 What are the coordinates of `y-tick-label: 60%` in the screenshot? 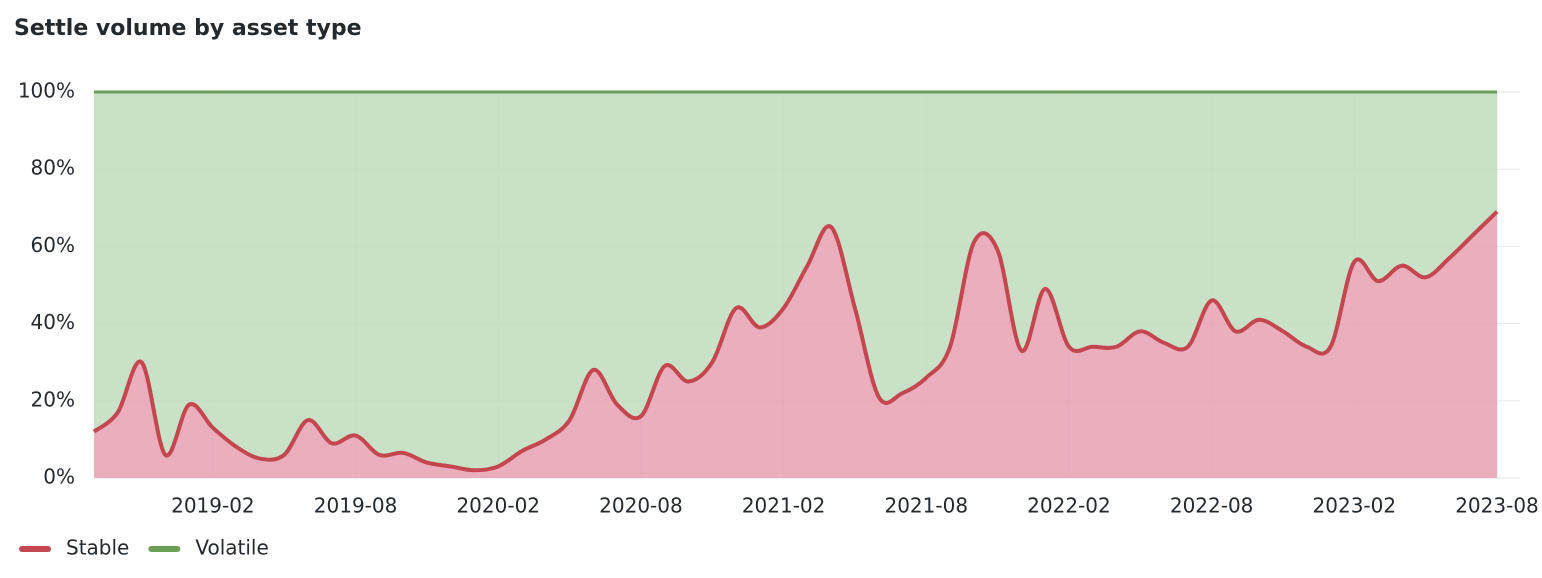 It's located at (53, 245).